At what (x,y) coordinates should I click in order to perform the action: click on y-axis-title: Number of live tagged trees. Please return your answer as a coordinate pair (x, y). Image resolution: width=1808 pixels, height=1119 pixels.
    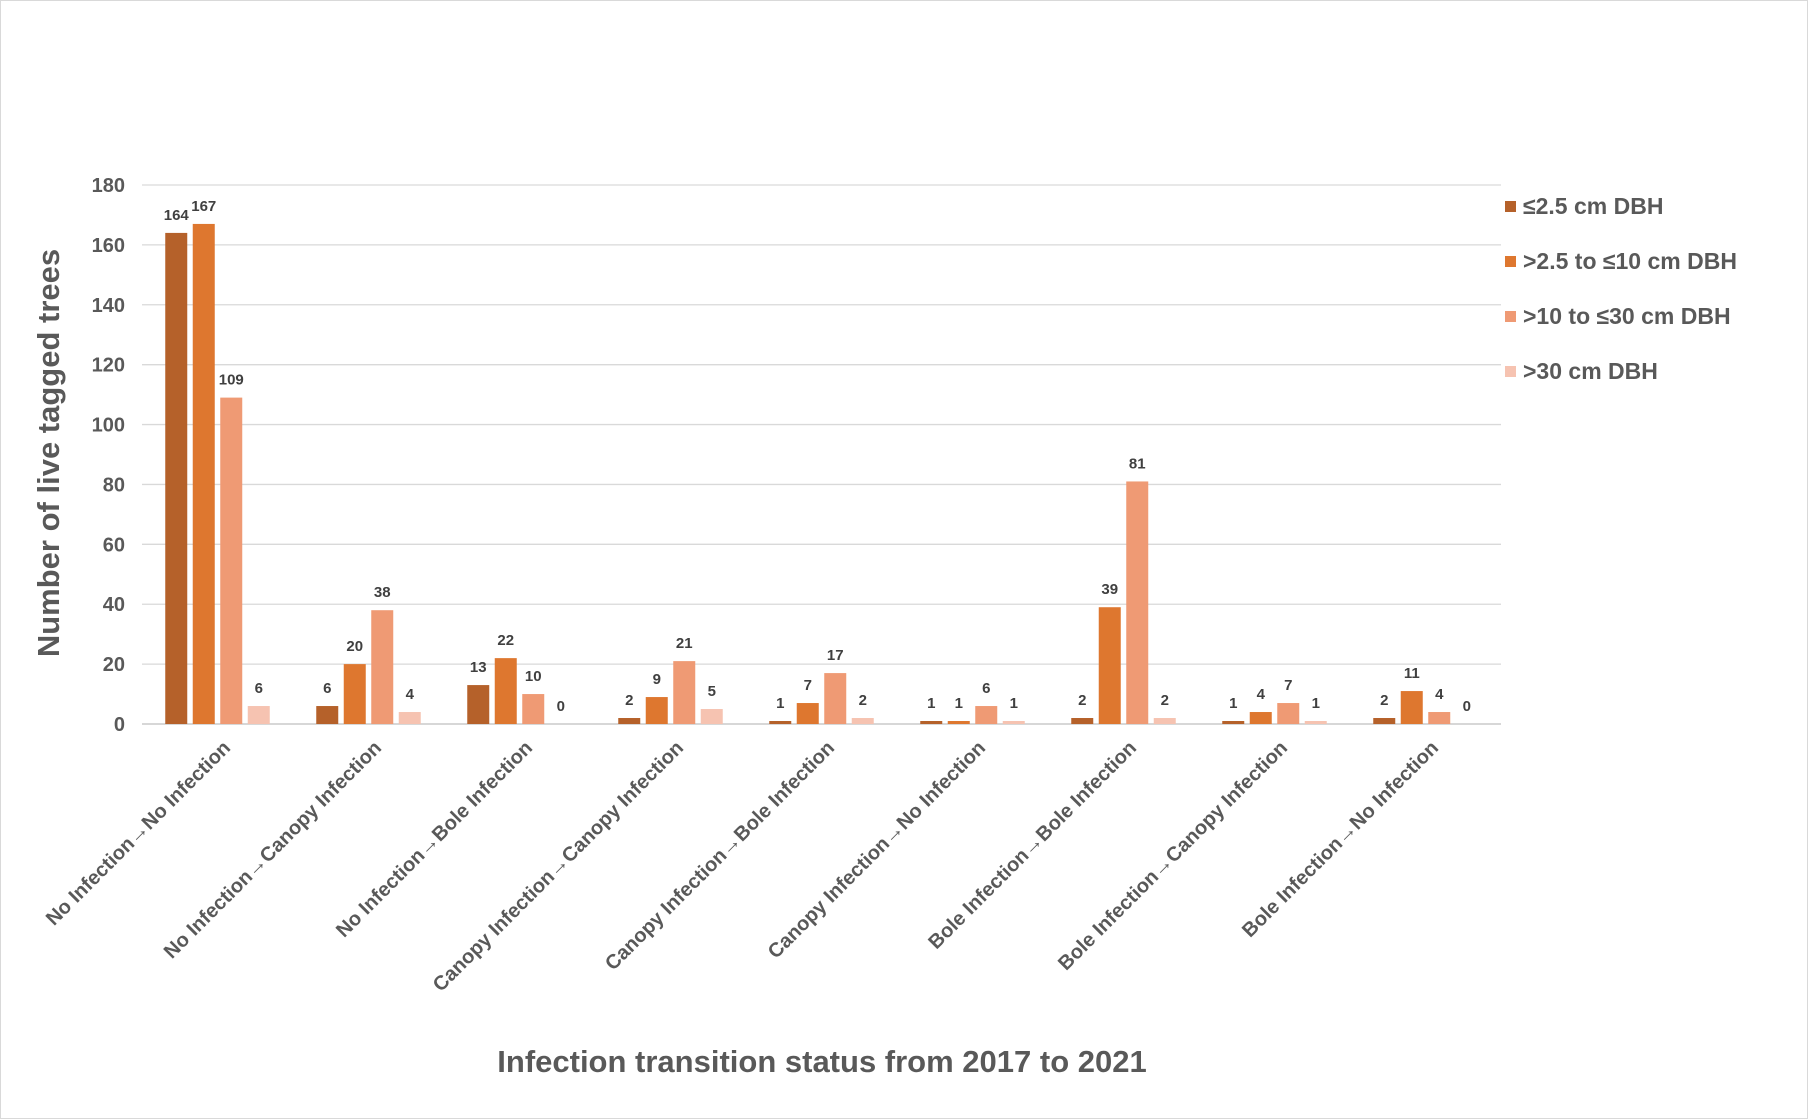
    Looking at the image, I should click on (48, 453).